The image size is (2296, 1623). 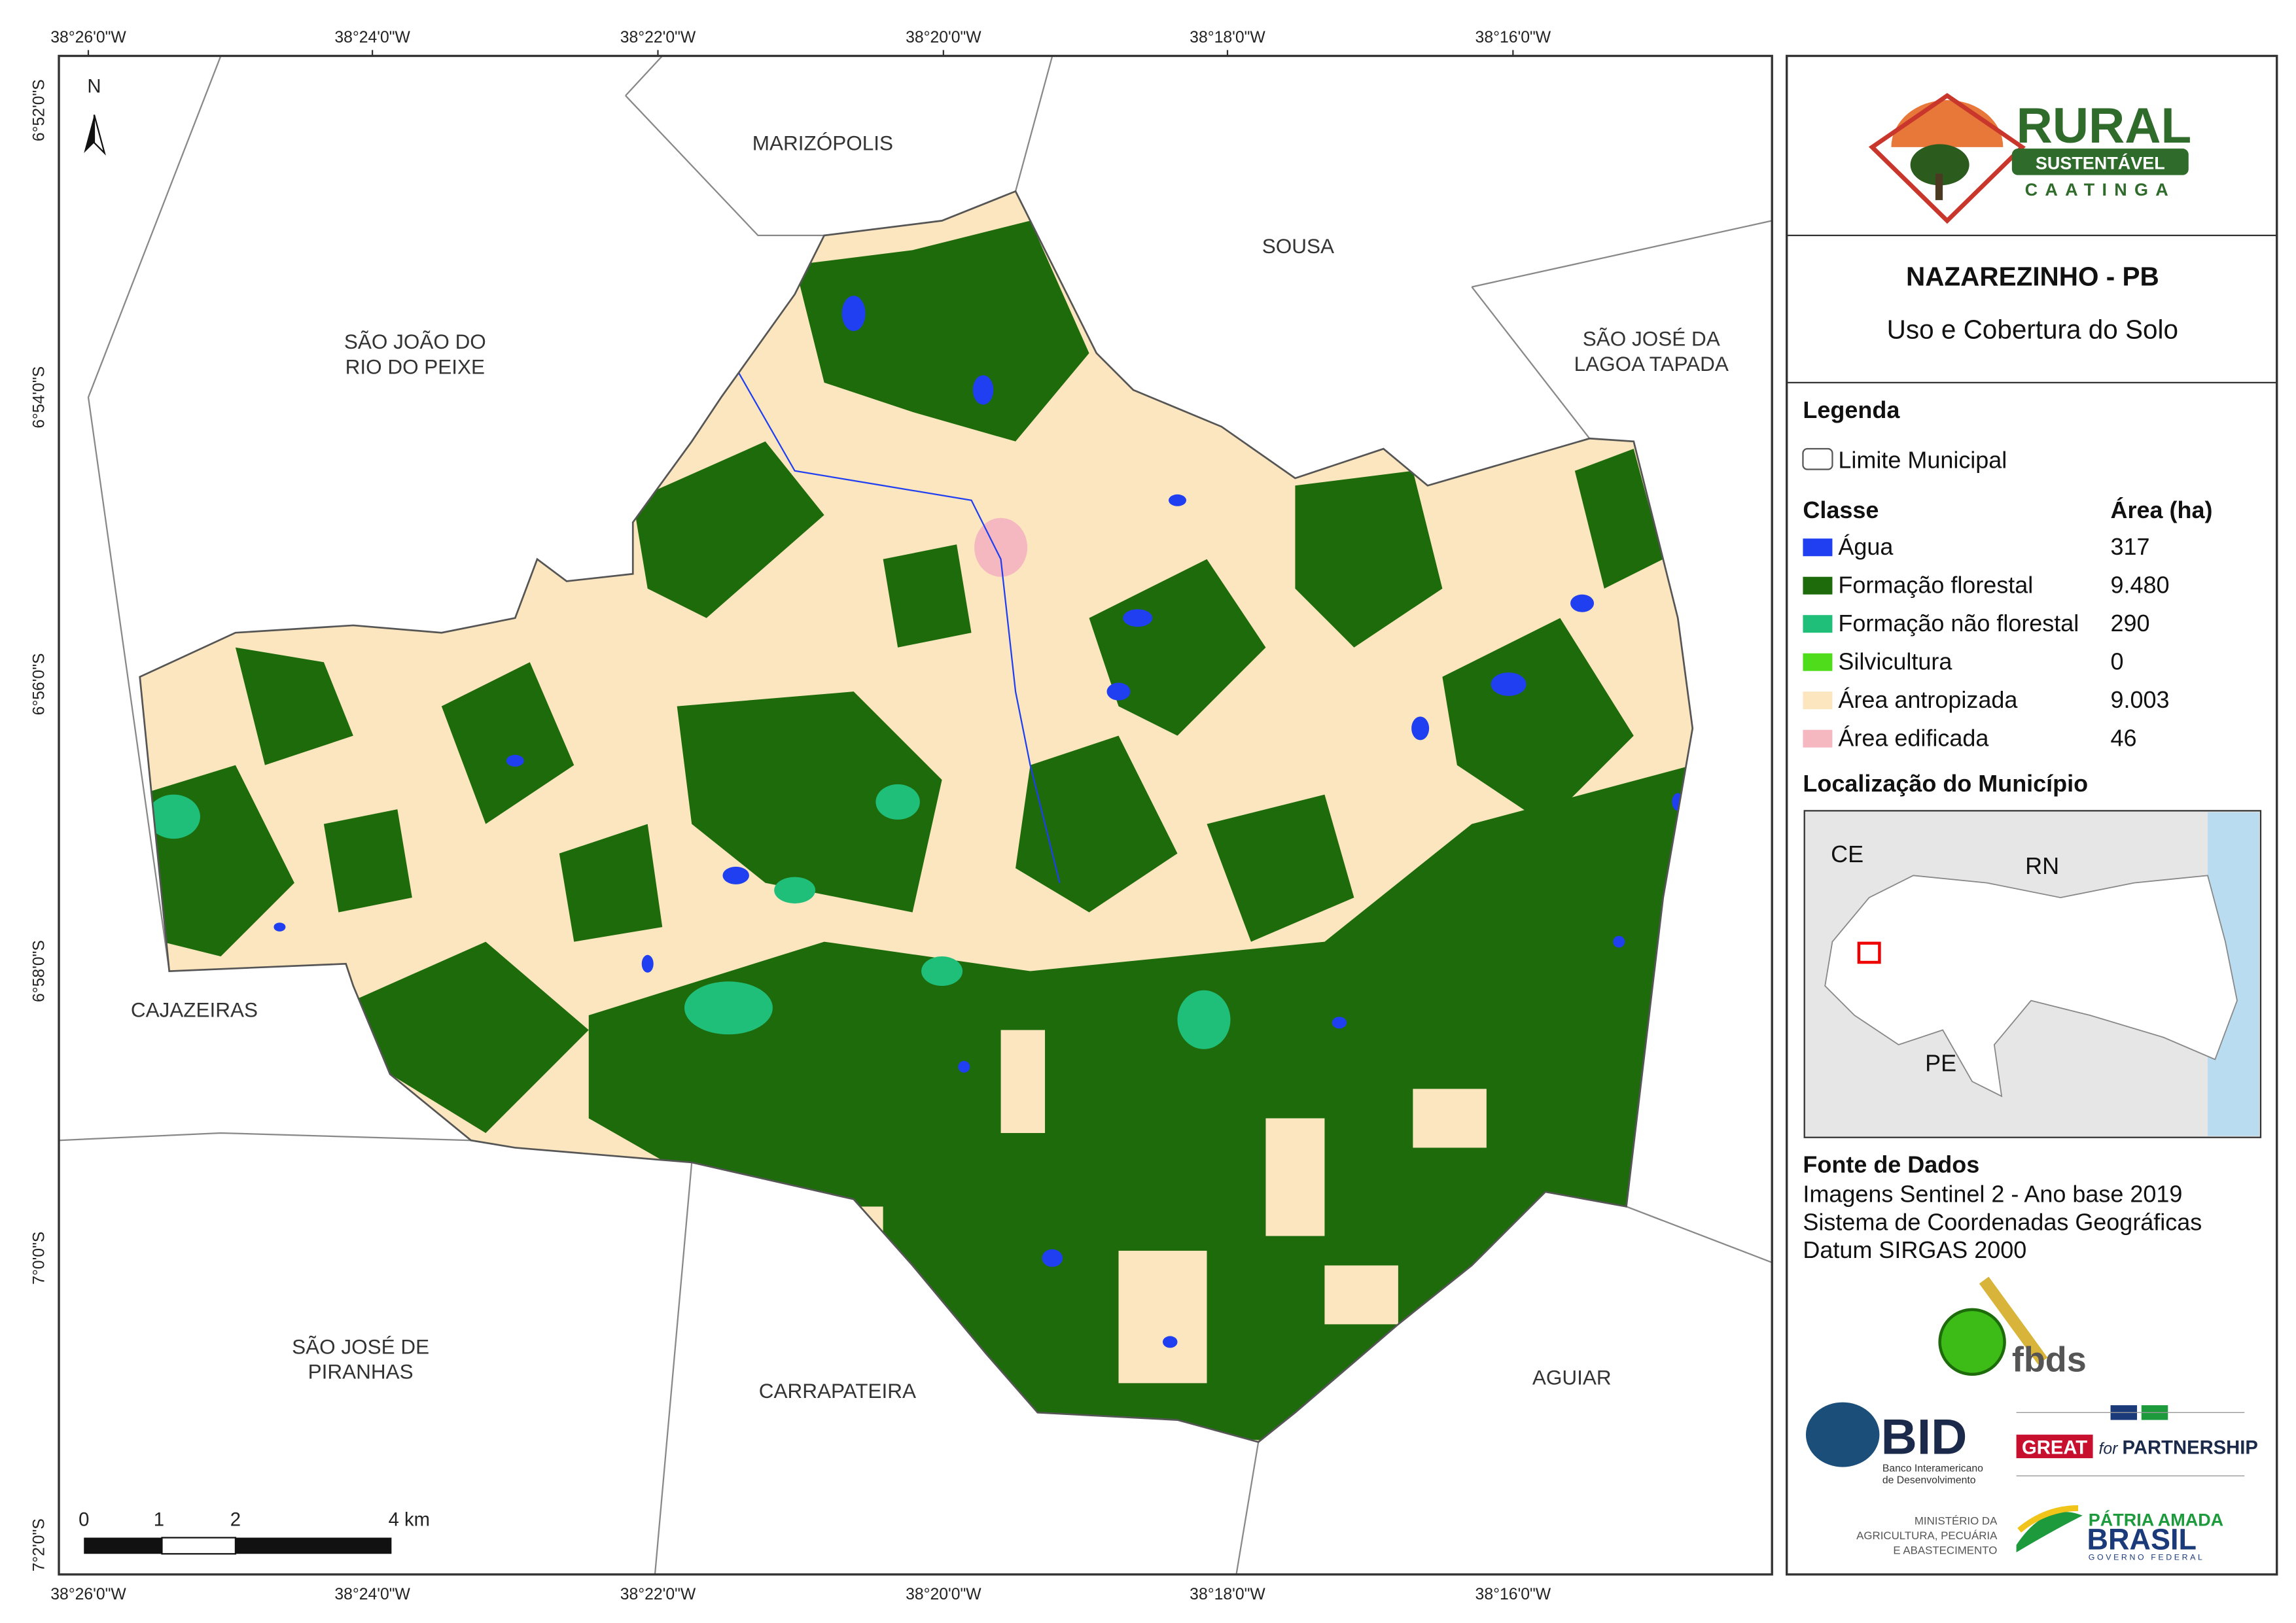 What do you see at coordinates (361, 1372) in the screenshot?
I see `place-name: PIRANHAS` at bounding box center [361, 1372].